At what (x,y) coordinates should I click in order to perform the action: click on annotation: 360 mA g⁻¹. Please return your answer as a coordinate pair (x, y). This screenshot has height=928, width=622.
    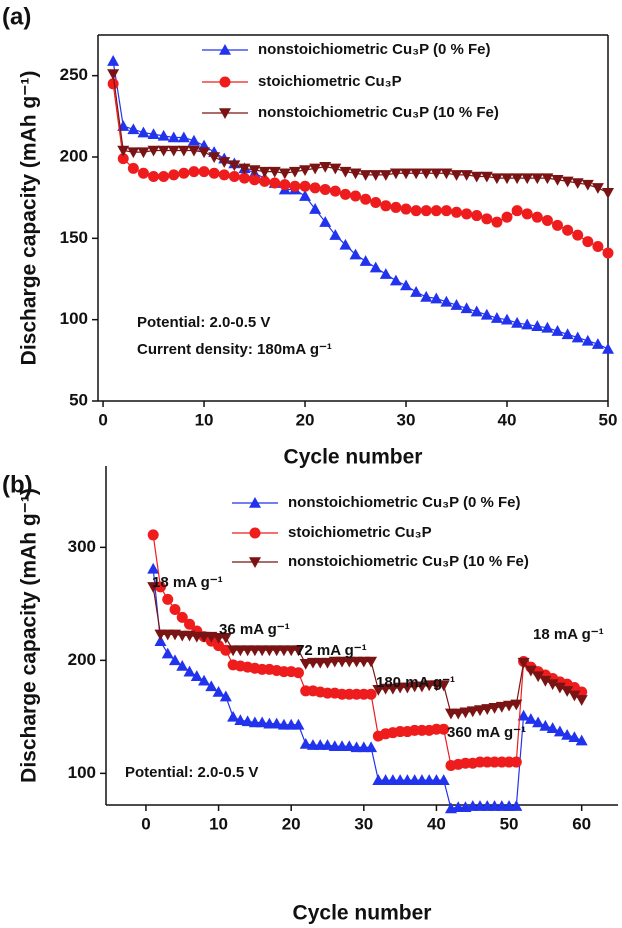
    Looking at the image, I should click on (486, 732).